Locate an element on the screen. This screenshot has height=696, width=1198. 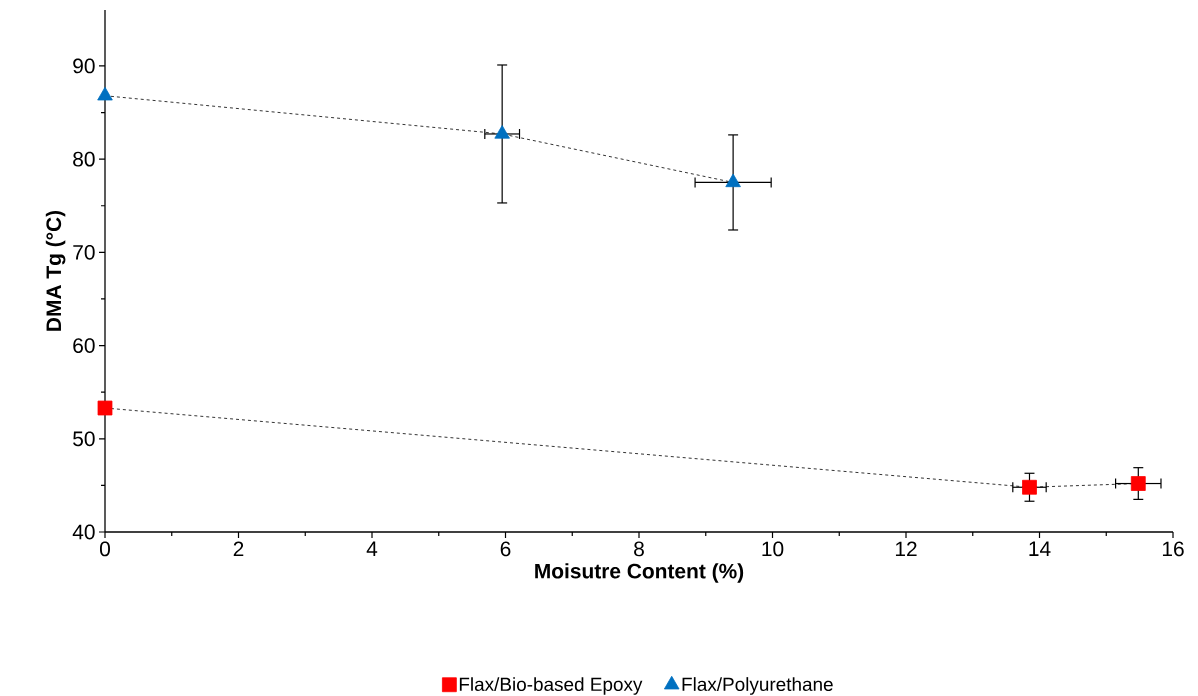
x-tick-label: 14 is located at coordinates (1040, 548).